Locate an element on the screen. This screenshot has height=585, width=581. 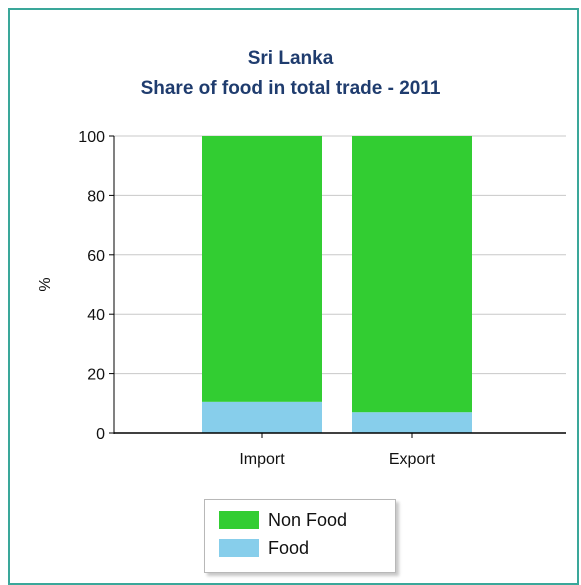
y-tick-label-40: 40 is located at coordinates (96, 315).